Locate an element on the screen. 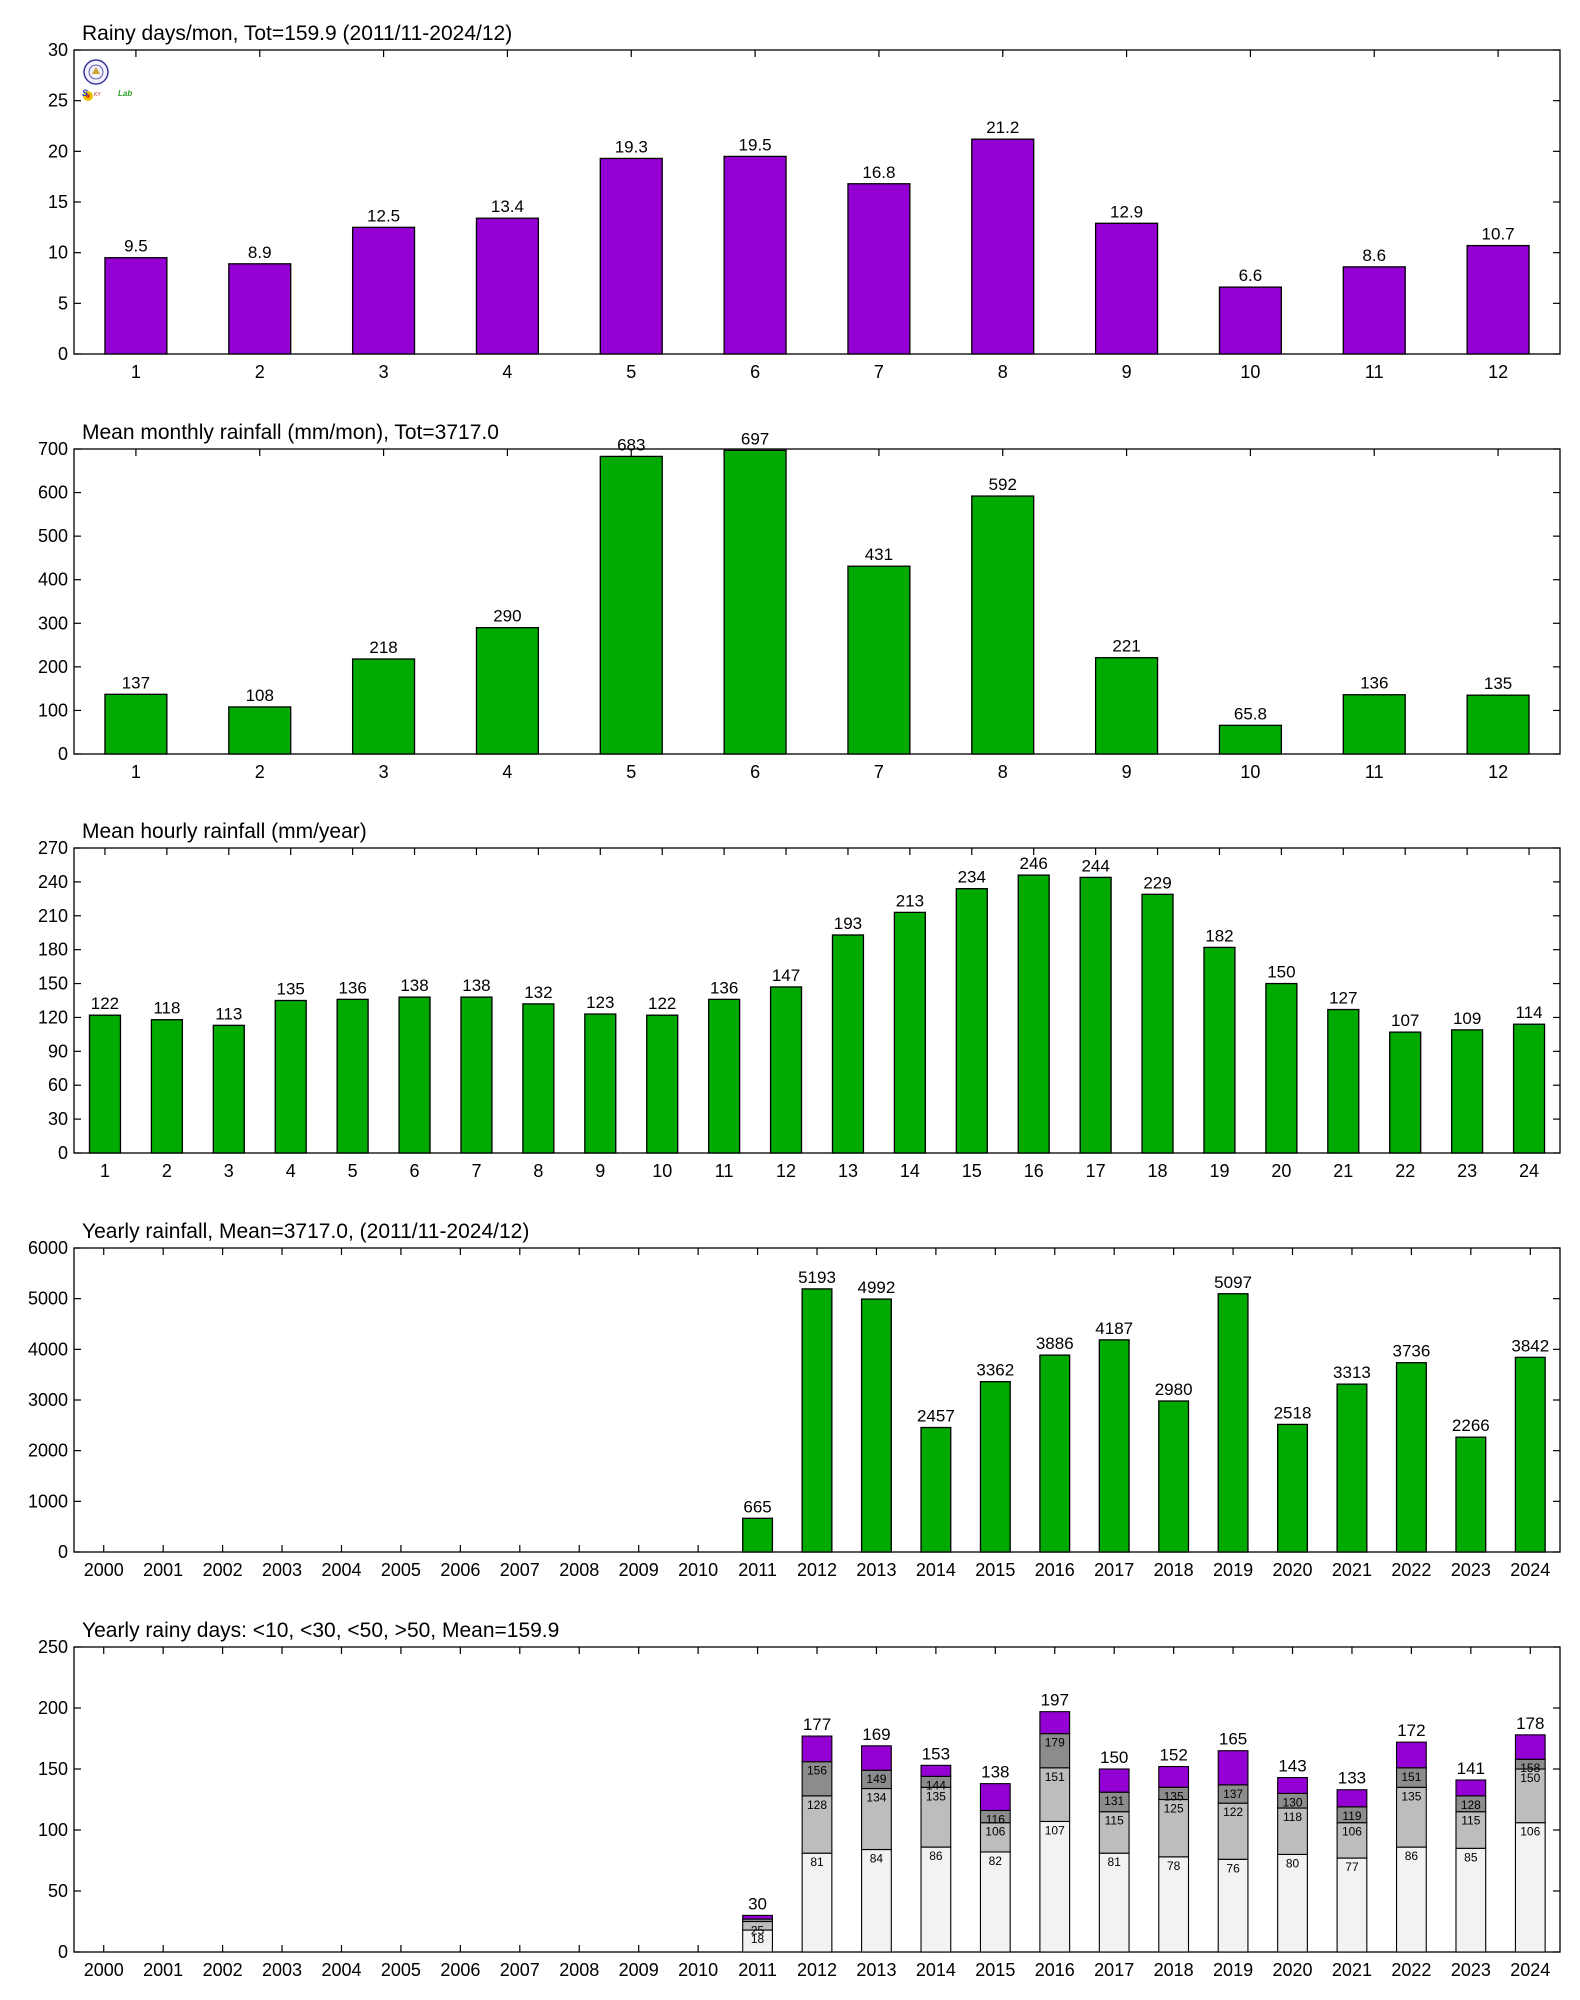 This screenshot has width=1580, height=2000. segment-label: 151 is located at coordinates (1055, 1777).